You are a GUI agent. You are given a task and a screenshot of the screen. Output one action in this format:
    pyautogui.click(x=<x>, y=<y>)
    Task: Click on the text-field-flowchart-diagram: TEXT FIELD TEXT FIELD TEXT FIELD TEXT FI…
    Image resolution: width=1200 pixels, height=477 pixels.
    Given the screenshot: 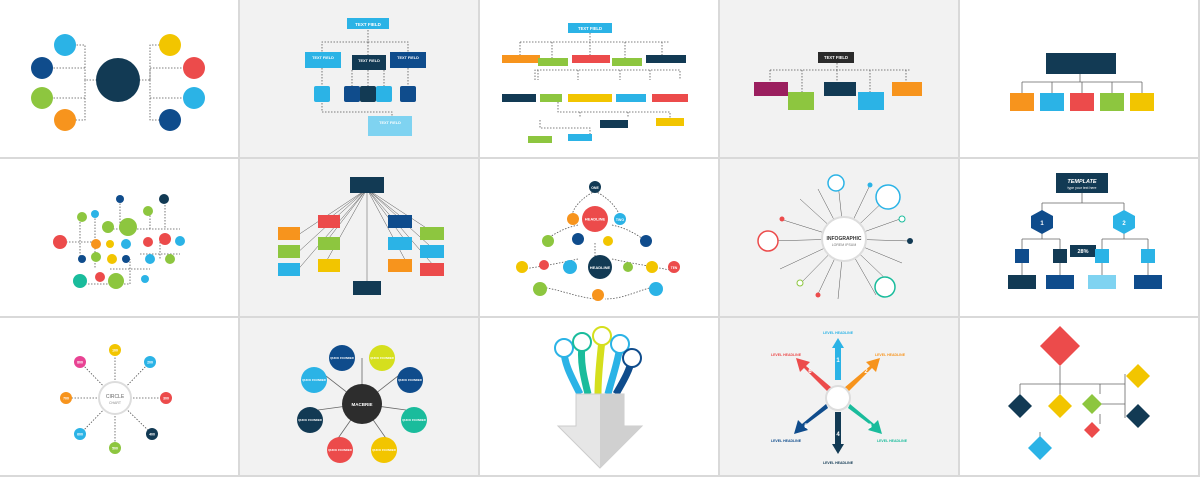 What is the action you would take?
    pyautogui.click(x=365, y=77)
    